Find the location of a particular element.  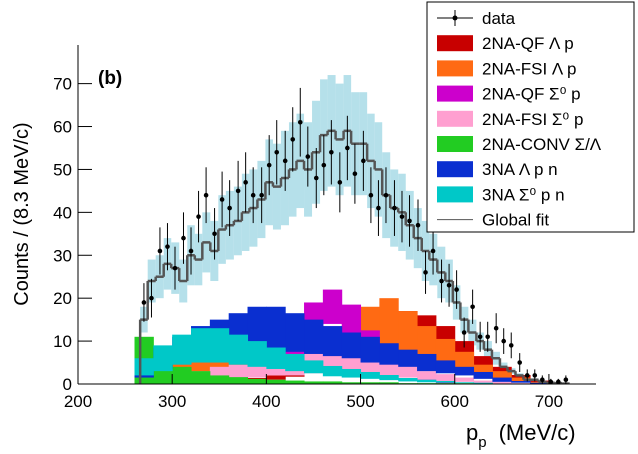

panel-label: (b) is located at coordinates (110, 78).